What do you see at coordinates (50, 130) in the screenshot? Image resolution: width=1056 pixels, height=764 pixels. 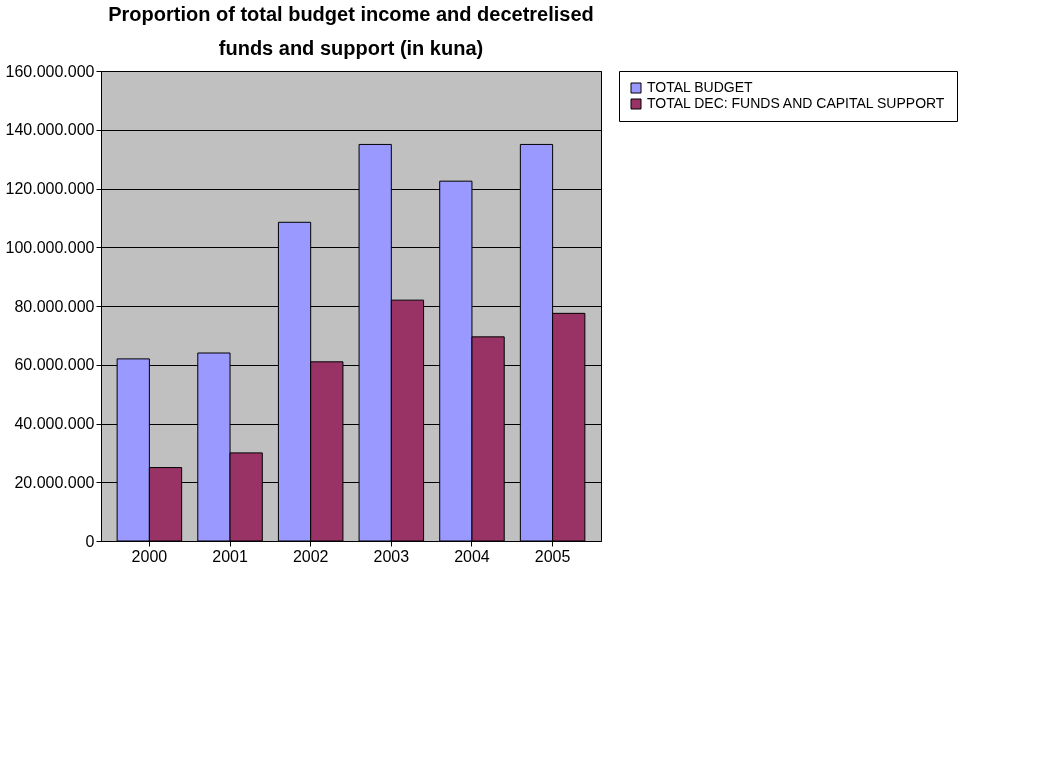 I see `y-tick-label: 140.000.000` at bounding box center [50, 130].